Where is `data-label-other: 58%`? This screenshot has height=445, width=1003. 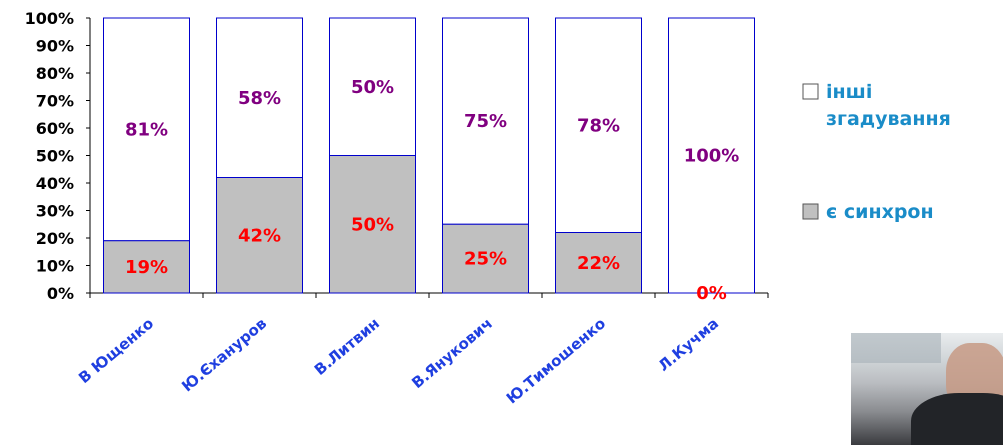 data-label-other: 58% is located at coordinates (259, 98).